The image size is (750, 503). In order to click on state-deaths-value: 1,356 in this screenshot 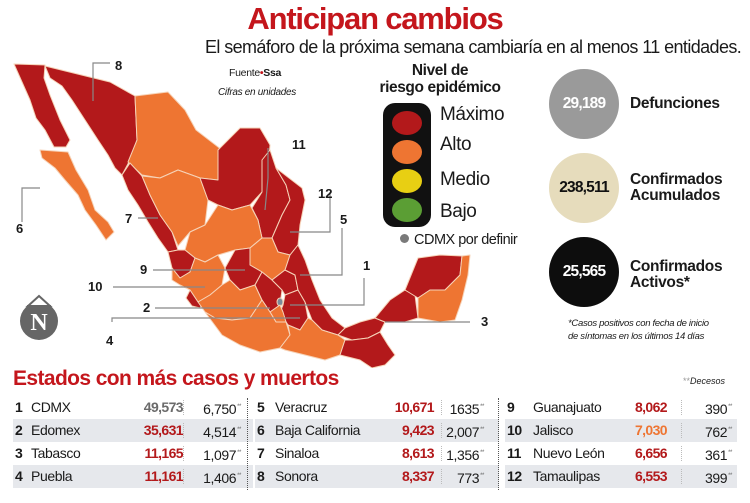, I will do `click(463, 455)`.